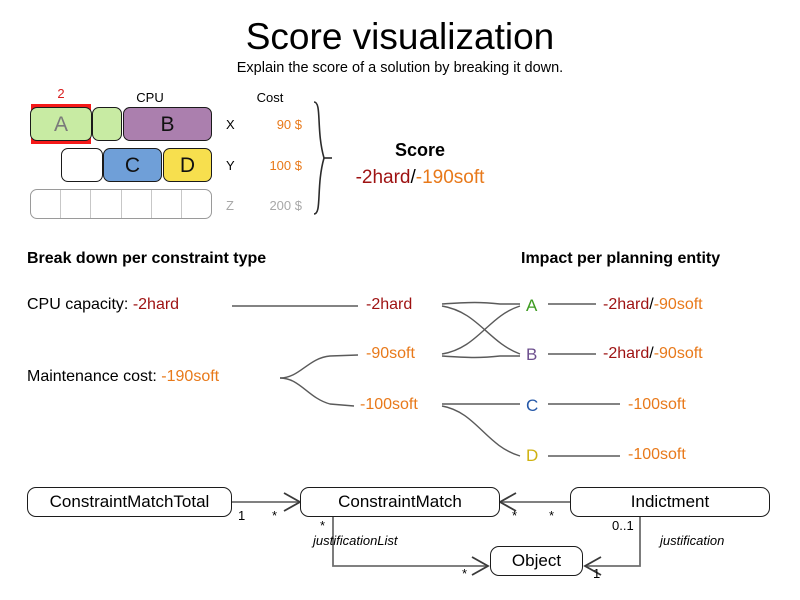 The image size is (800, 600). What do you see at coordinates (80, 304) in the screenshot?
I see `constraint-cpu-capacity-label: CPU capacity:` at bounding box center [80, 304].